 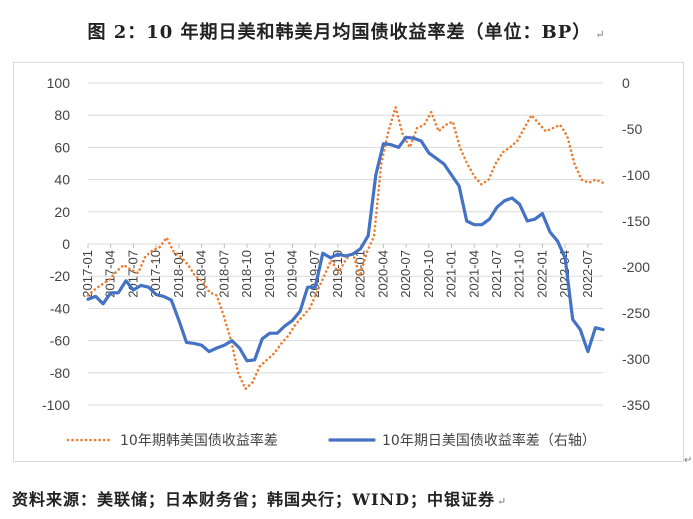 I want to click on x-tick-label: 2019-07, so click(x=314, y=274).